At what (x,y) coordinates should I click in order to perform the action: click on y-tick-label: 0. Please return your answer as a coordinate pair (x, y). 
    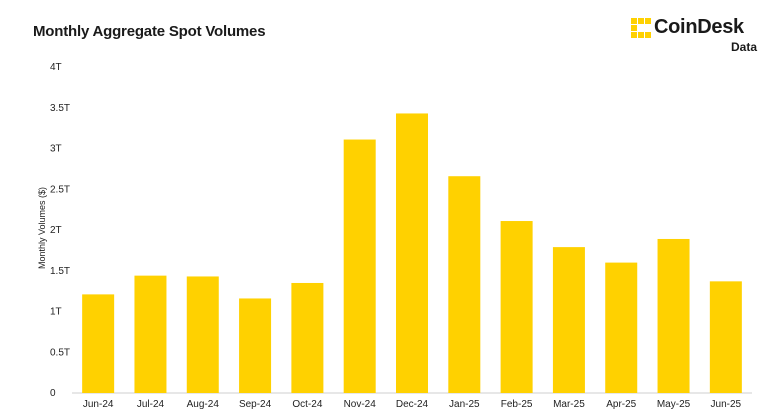
    Looking at the image, I should click on (53, 393).